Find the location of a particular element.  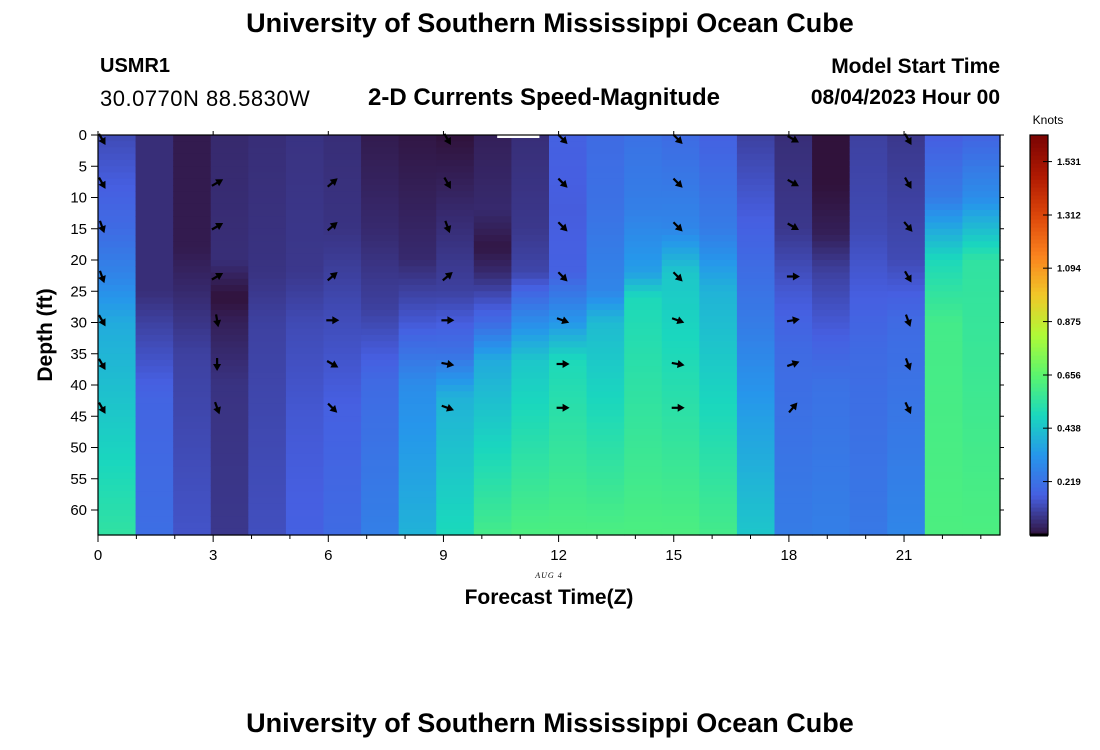

y-tick-label: 0 is located at coordinates (83, 135).